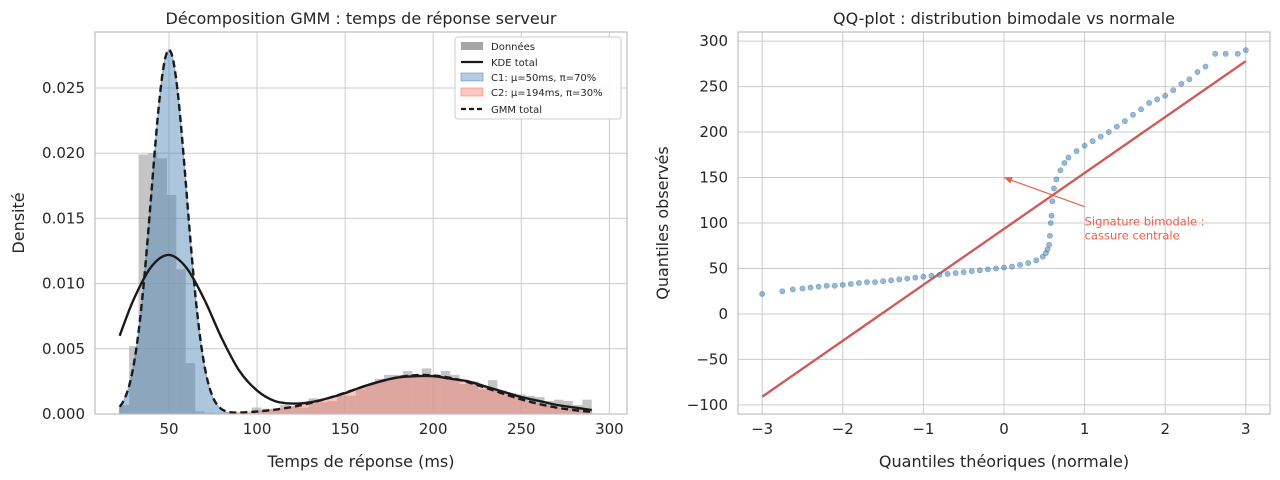 The width and height of the screenshot is (1280, 480). I want to click on qq-y-tick-1: −50, so click(712, 359).